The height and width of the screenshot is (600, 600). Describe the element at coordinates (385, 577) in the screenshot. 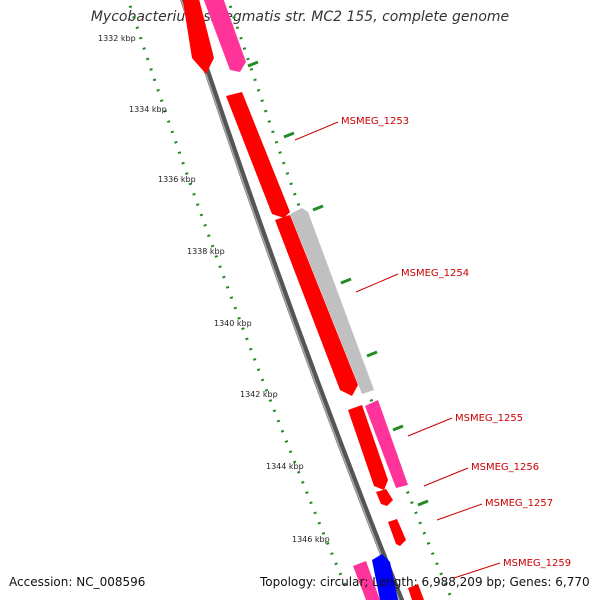

I see `gene-arrow-blue` at that location.